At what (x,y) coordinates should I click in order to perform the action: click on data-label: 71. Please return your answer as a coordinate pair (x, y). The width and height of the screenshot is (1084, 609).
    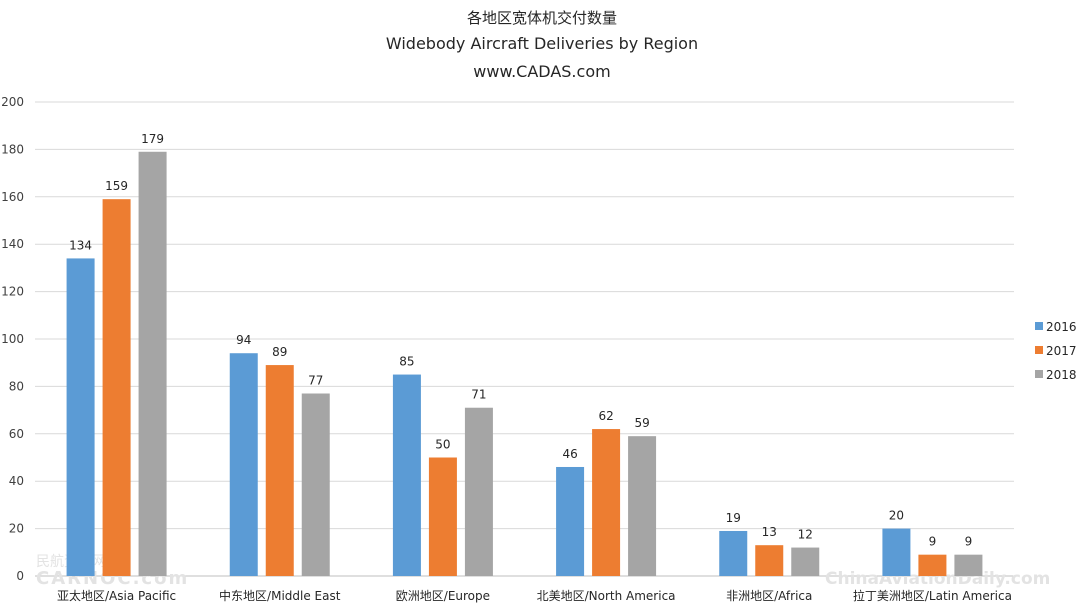
    Looking at the image, I should click on (478, 395).